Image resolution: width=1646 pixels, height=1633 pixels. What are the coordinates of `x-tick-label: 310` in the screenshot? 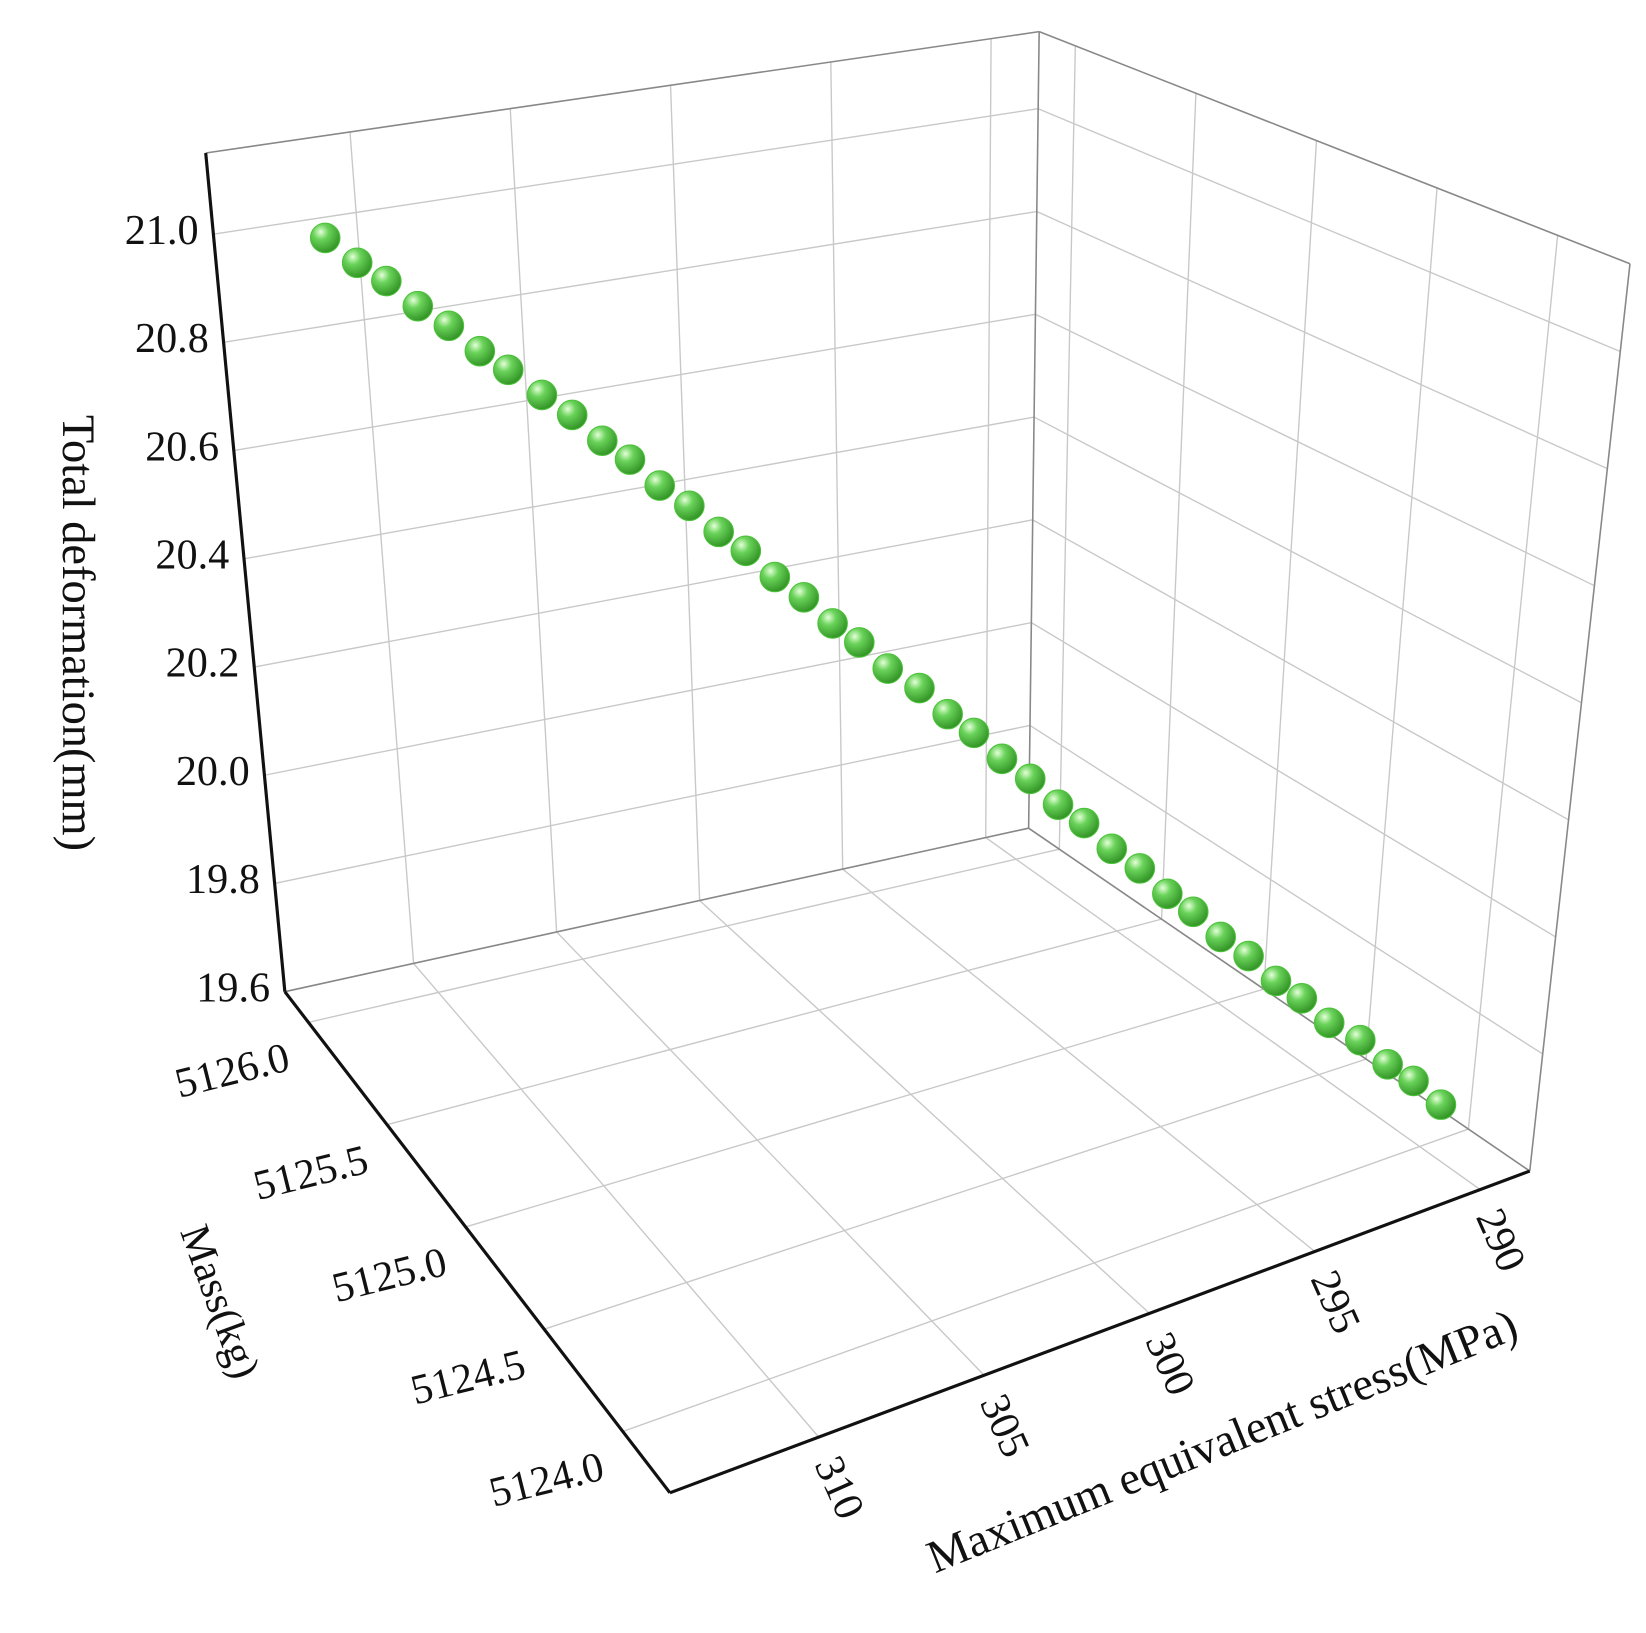 It's located at (839, 1487).